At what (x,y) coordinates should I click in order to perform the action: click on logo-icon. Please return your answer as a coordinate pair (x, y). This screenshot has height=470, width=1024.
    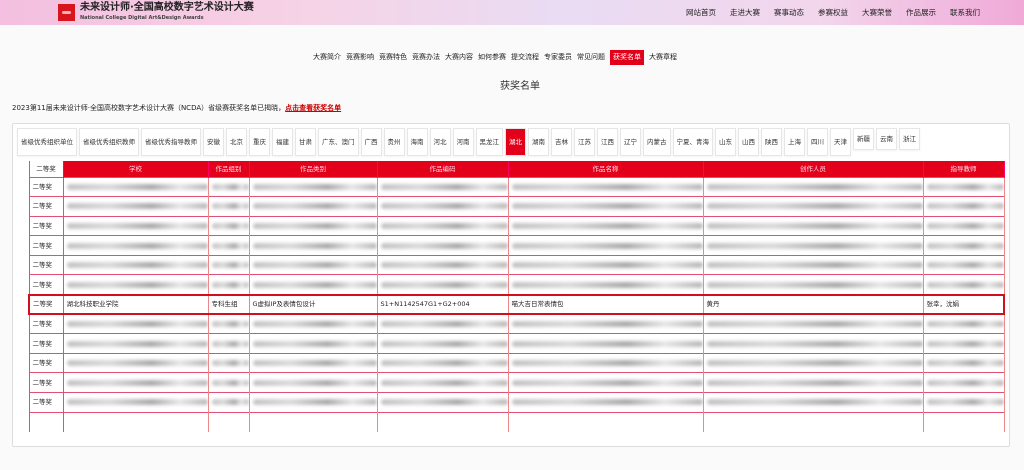
    Looking at the image, I should click on (66, 12).